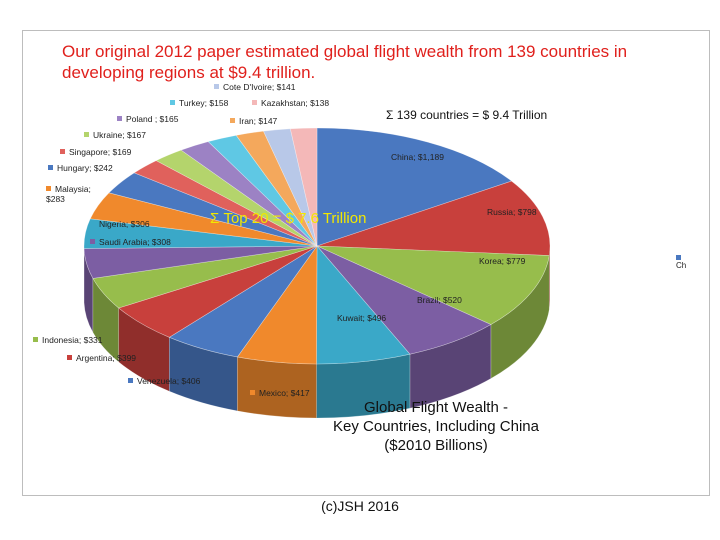  I want to click on slice-poland, so click(249, 194).